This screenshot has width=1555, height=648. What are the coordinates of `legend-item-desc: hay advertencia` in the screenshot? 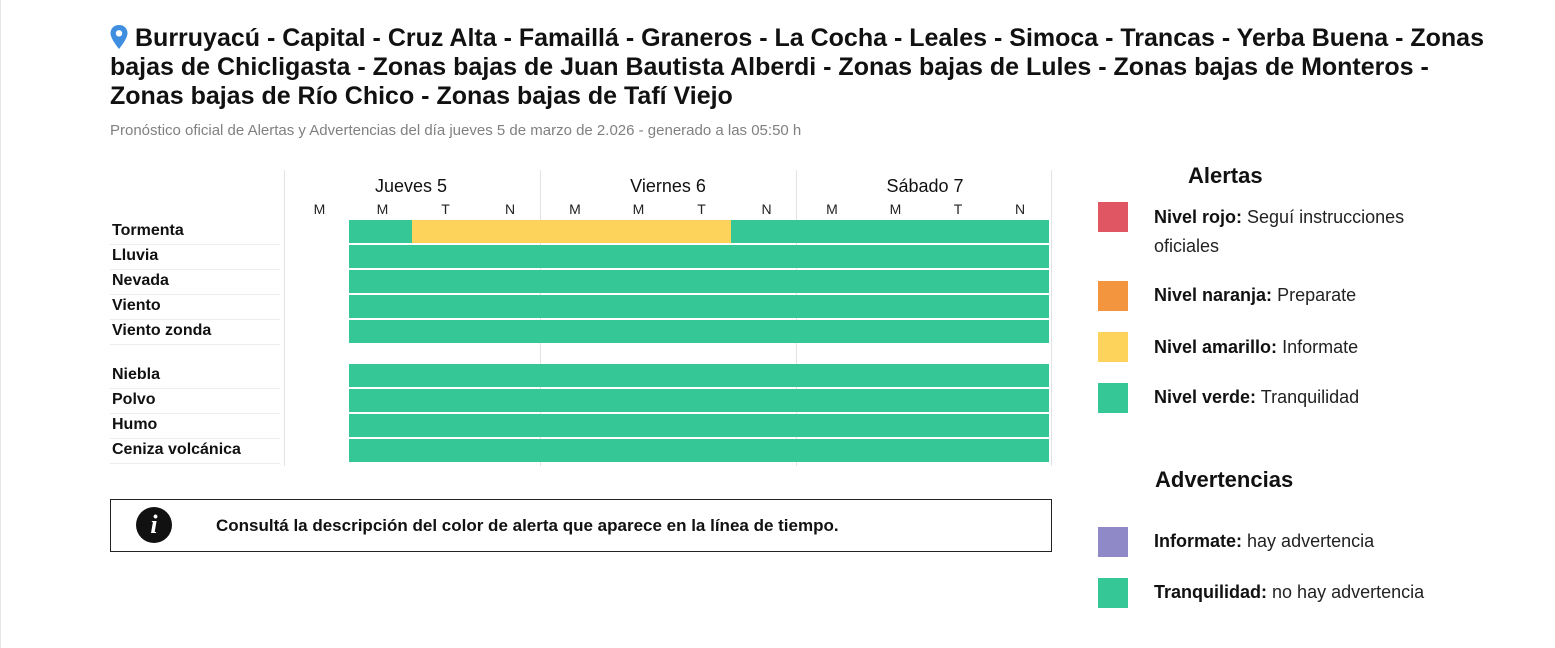 It's located at (1311, 541).